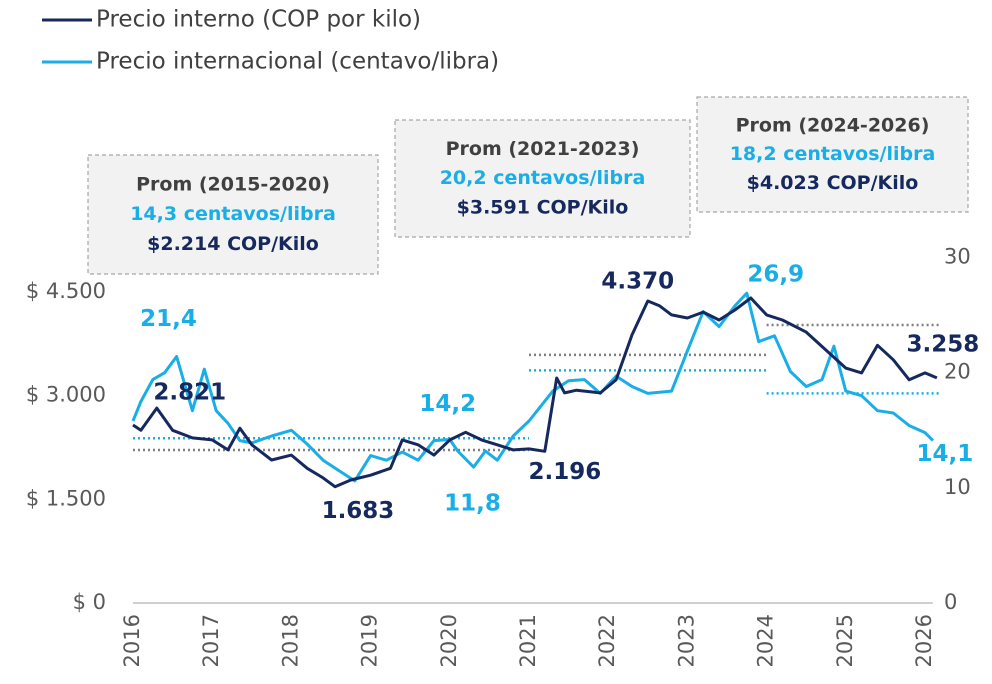  What do you see at coordinates (637, 282) in the screenshot?
I see `data-label: 4.370` at bounding box center [637, 282].